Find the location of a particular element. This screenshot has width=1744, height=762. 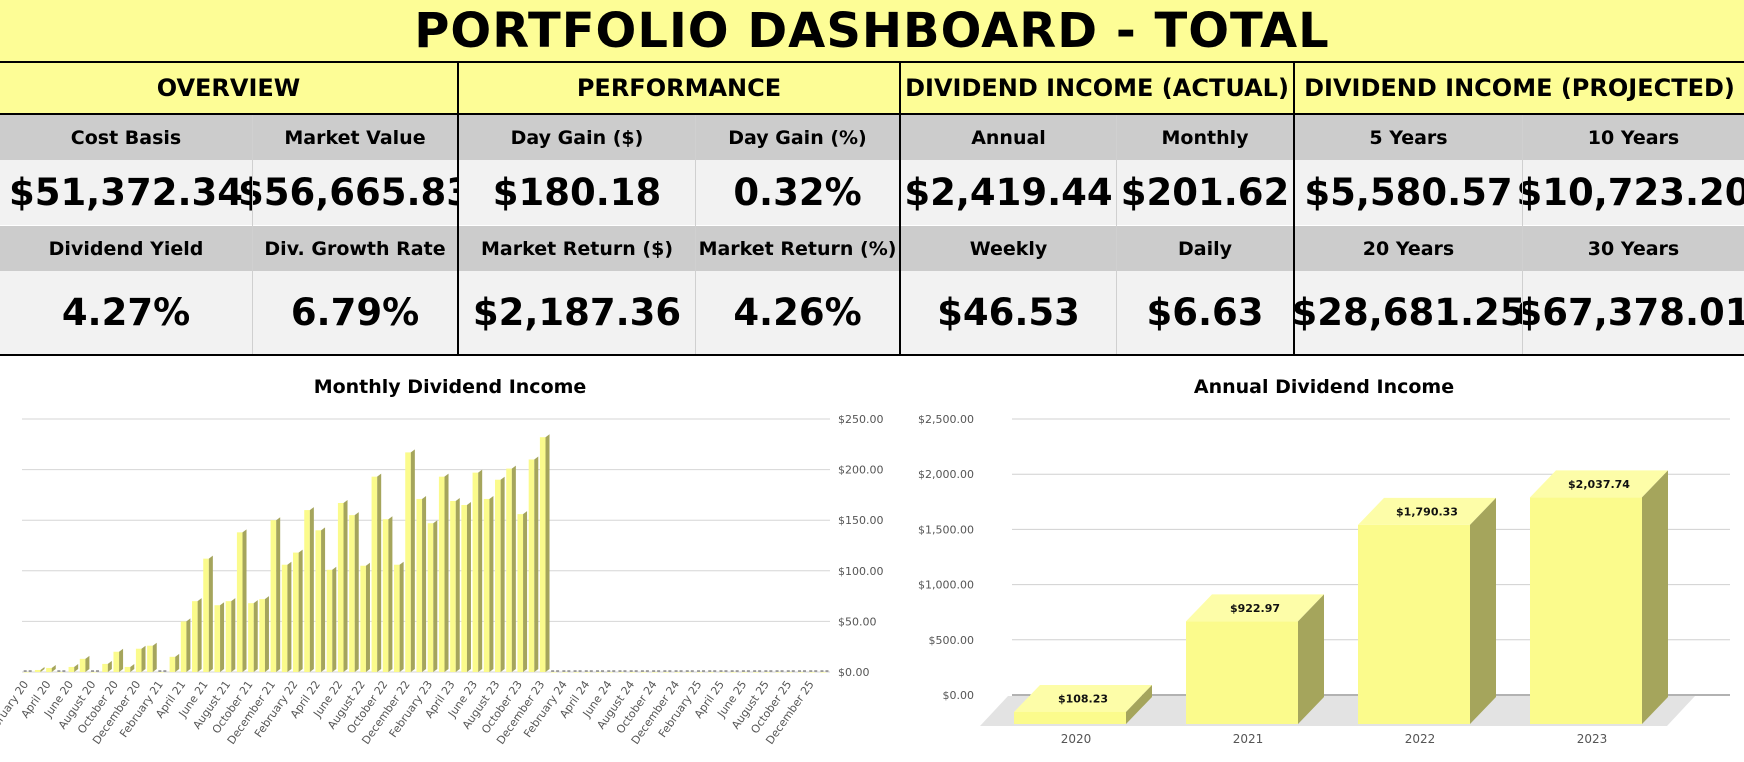

chart-floor is located at coordinates (1337, 711).